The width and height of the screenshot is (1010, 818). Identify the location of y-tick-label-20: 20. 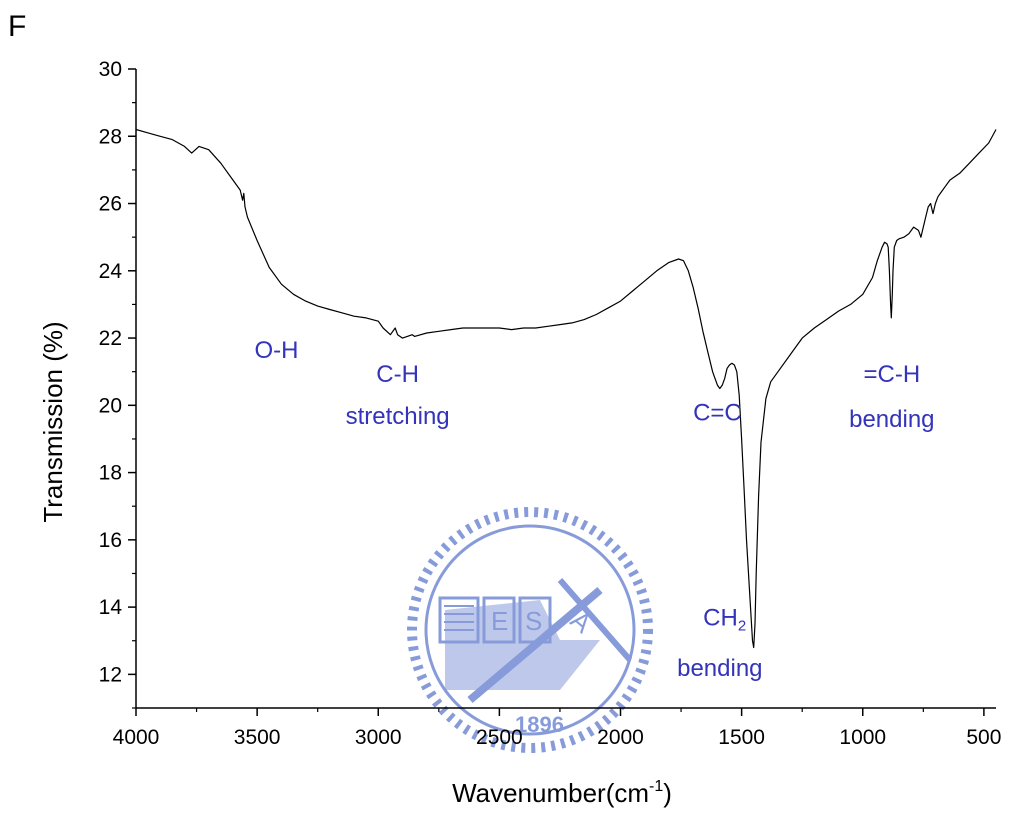
(110, 405).